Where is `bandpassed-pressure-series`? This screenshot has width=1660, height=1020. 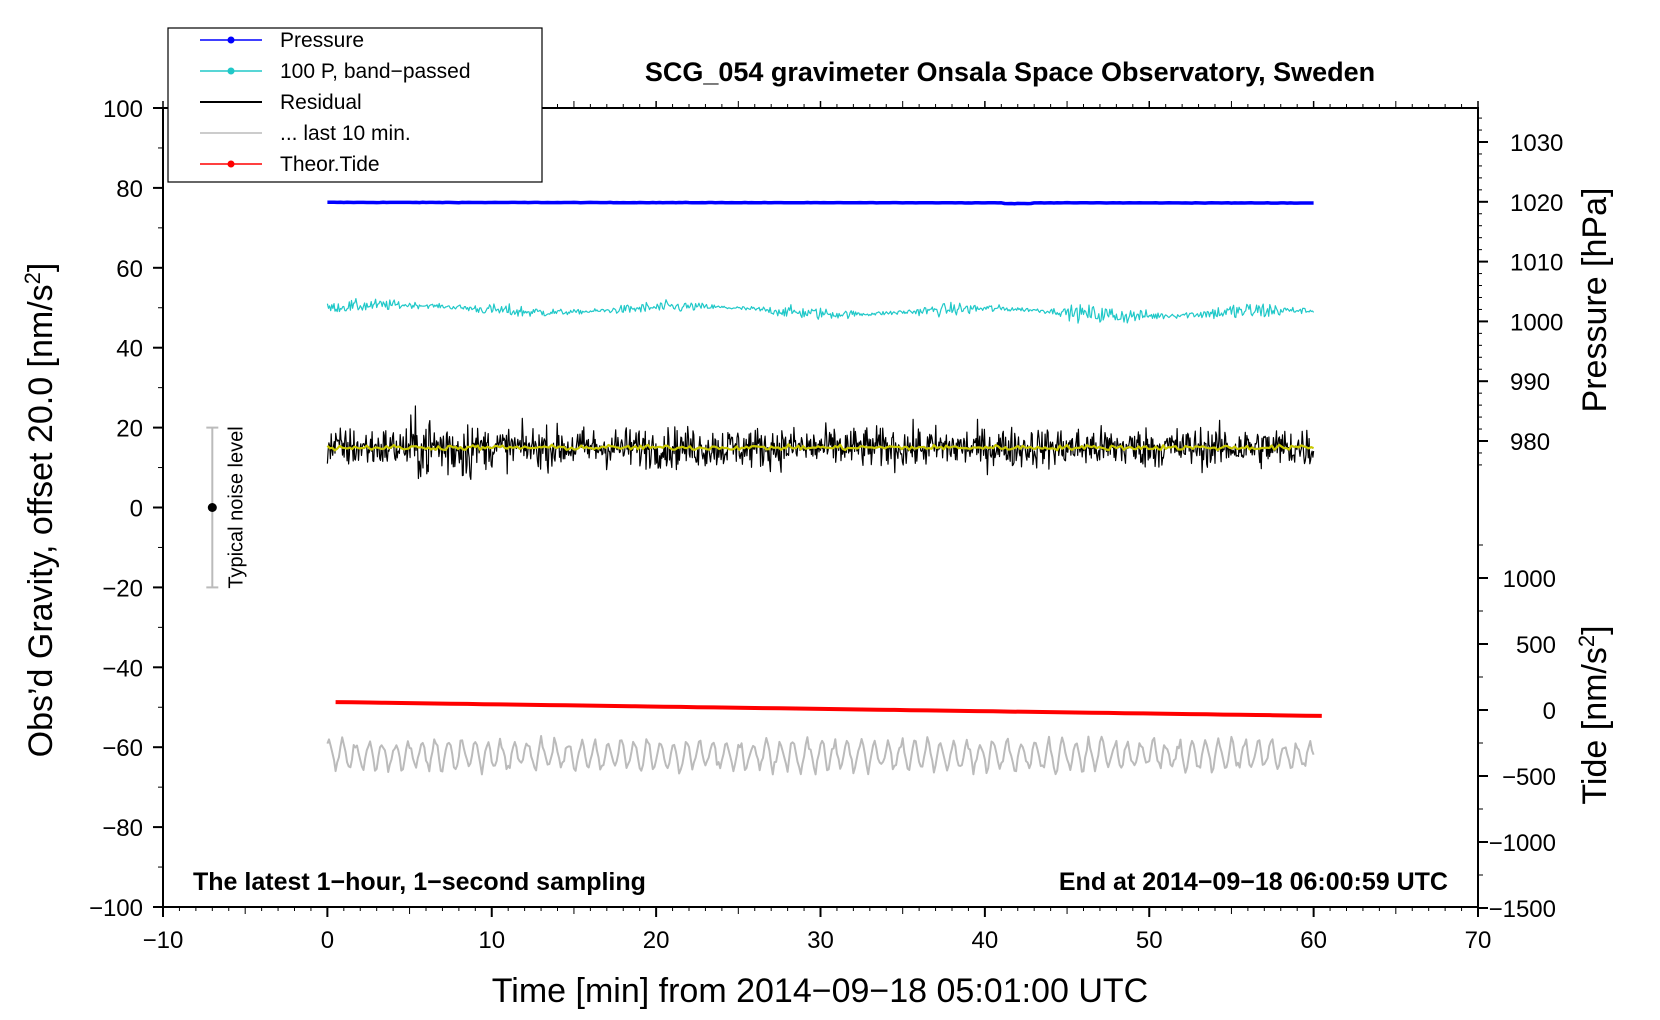 bandpassed-pressure-series is located at coordinates (820, 311).